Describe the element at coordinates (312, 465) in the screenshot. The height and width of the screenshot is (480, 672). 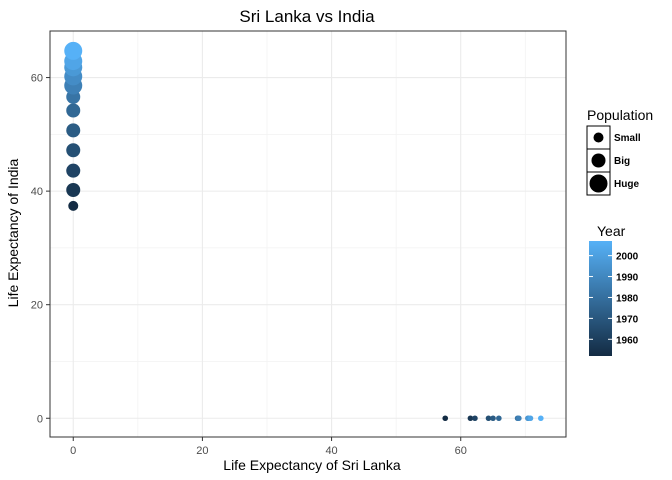
I see `x-axis-label: Life Expectancy of Sri Lanka` at that location.